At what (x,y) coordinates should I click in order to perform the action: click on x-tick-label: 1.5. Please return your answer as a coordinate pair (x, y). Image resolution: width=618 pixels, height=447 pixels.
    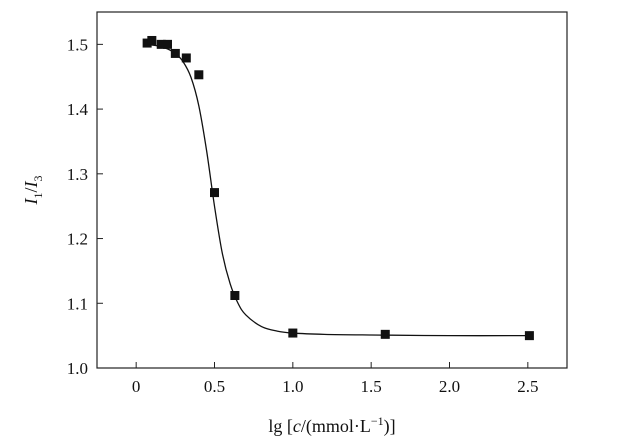
    Looking at the image, I should click on (371, 386).